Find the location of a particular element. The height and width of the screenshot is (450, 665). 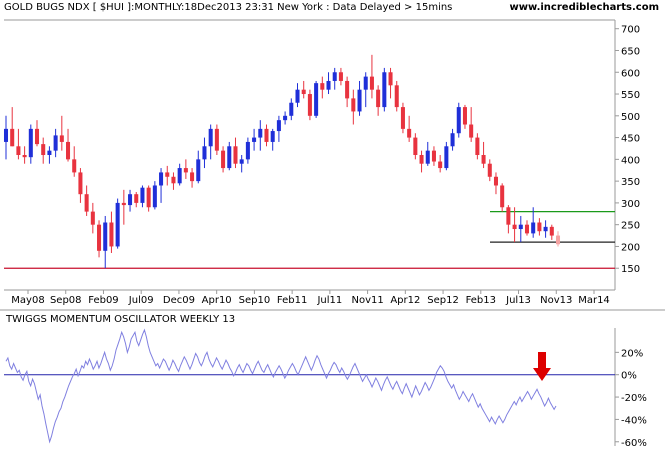

price-y-tick-label: 350 is located at coordinates (630, 182).